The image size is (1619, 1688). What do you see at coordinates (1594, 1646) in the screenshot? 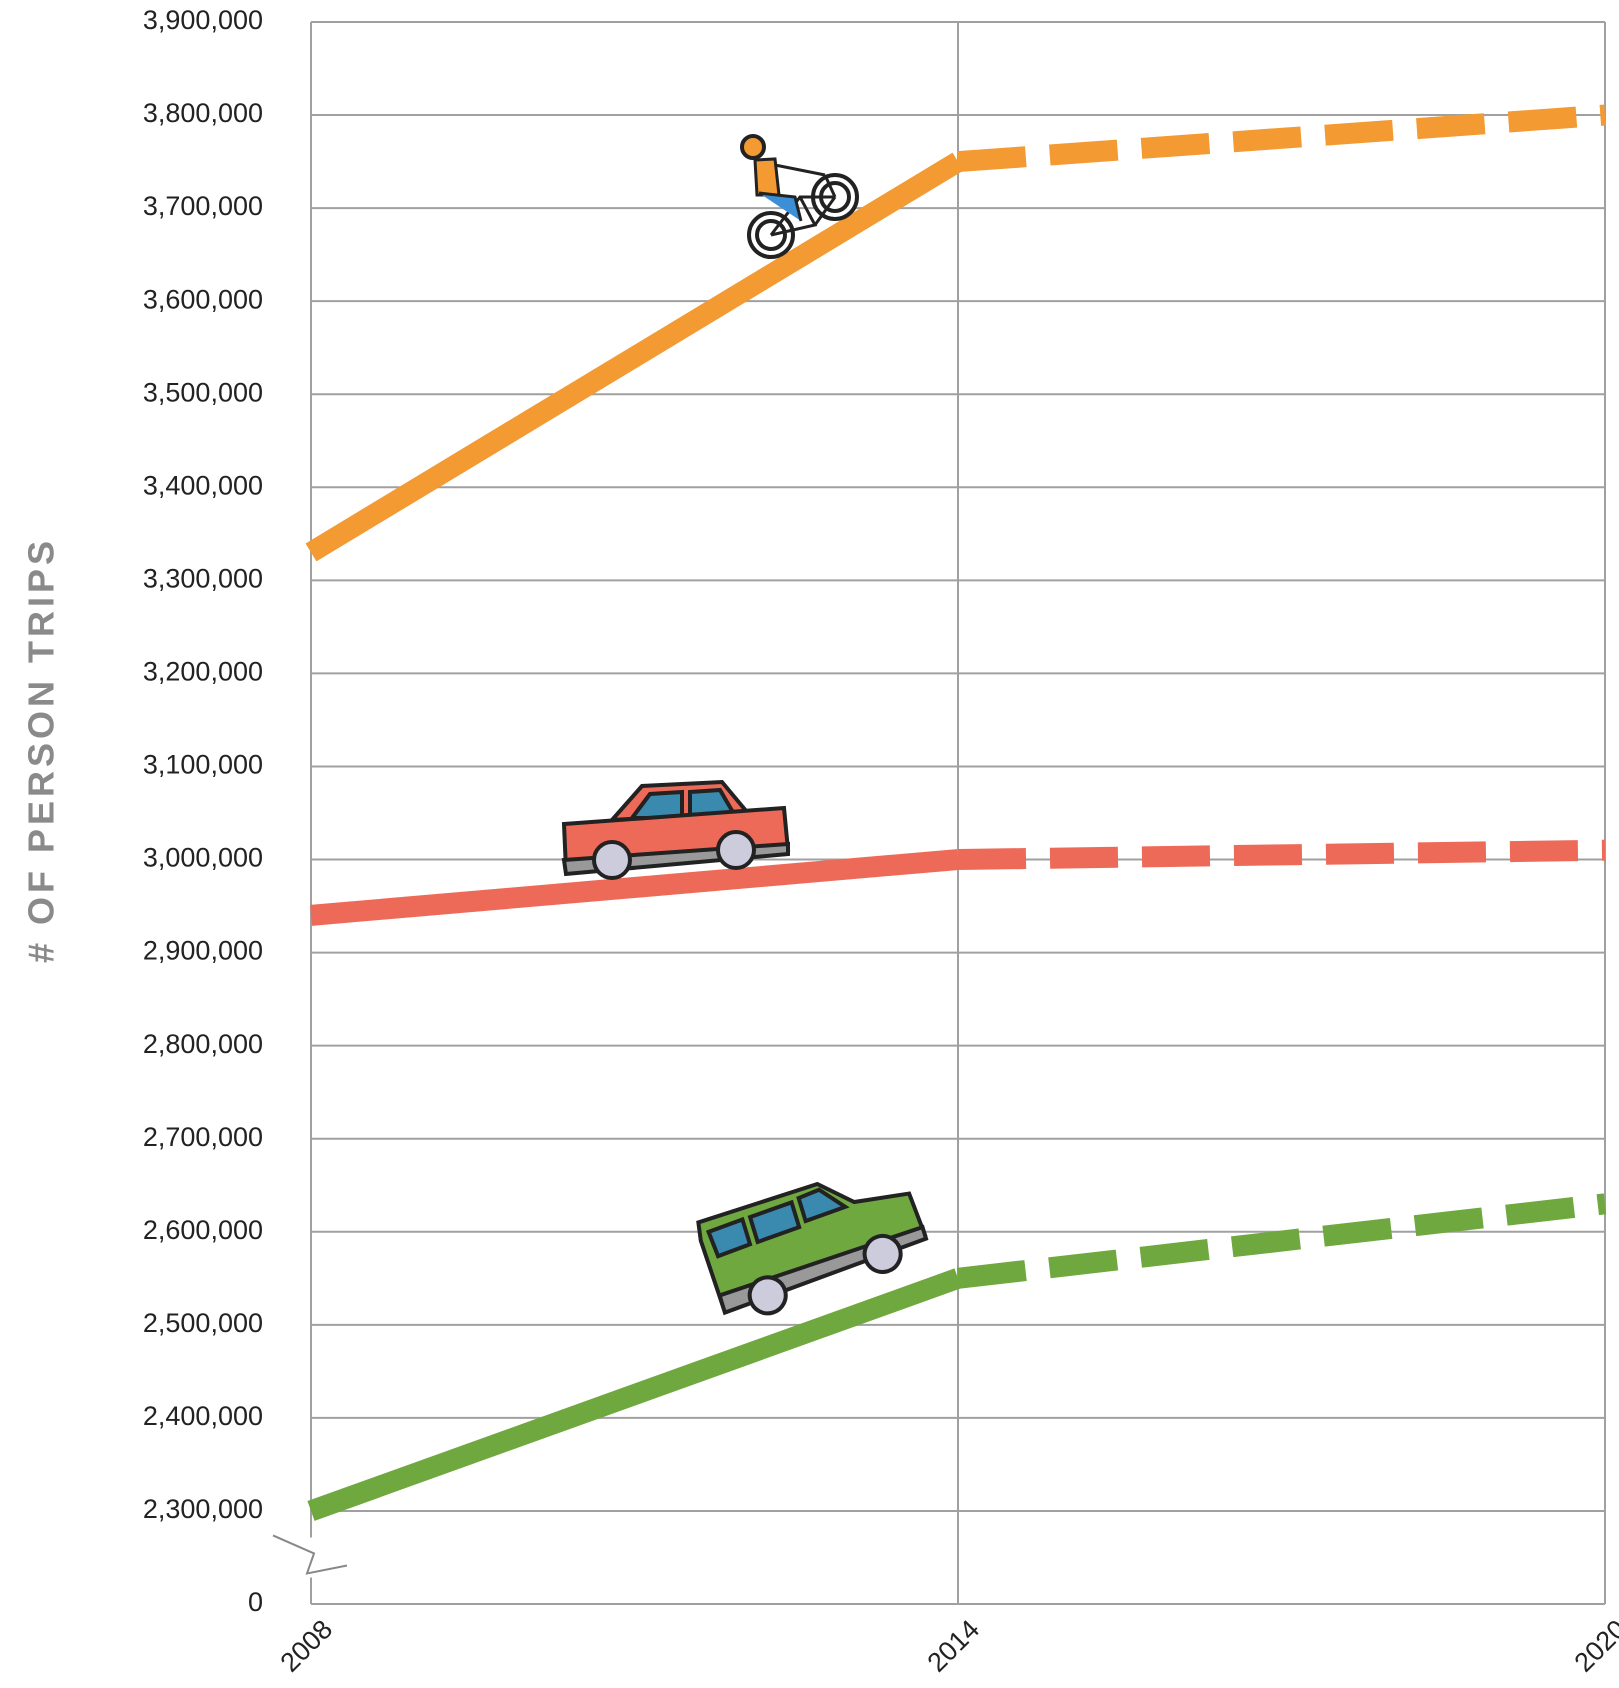
I see `x-tick-label: 2020` at bounding box center [1594, 1646].